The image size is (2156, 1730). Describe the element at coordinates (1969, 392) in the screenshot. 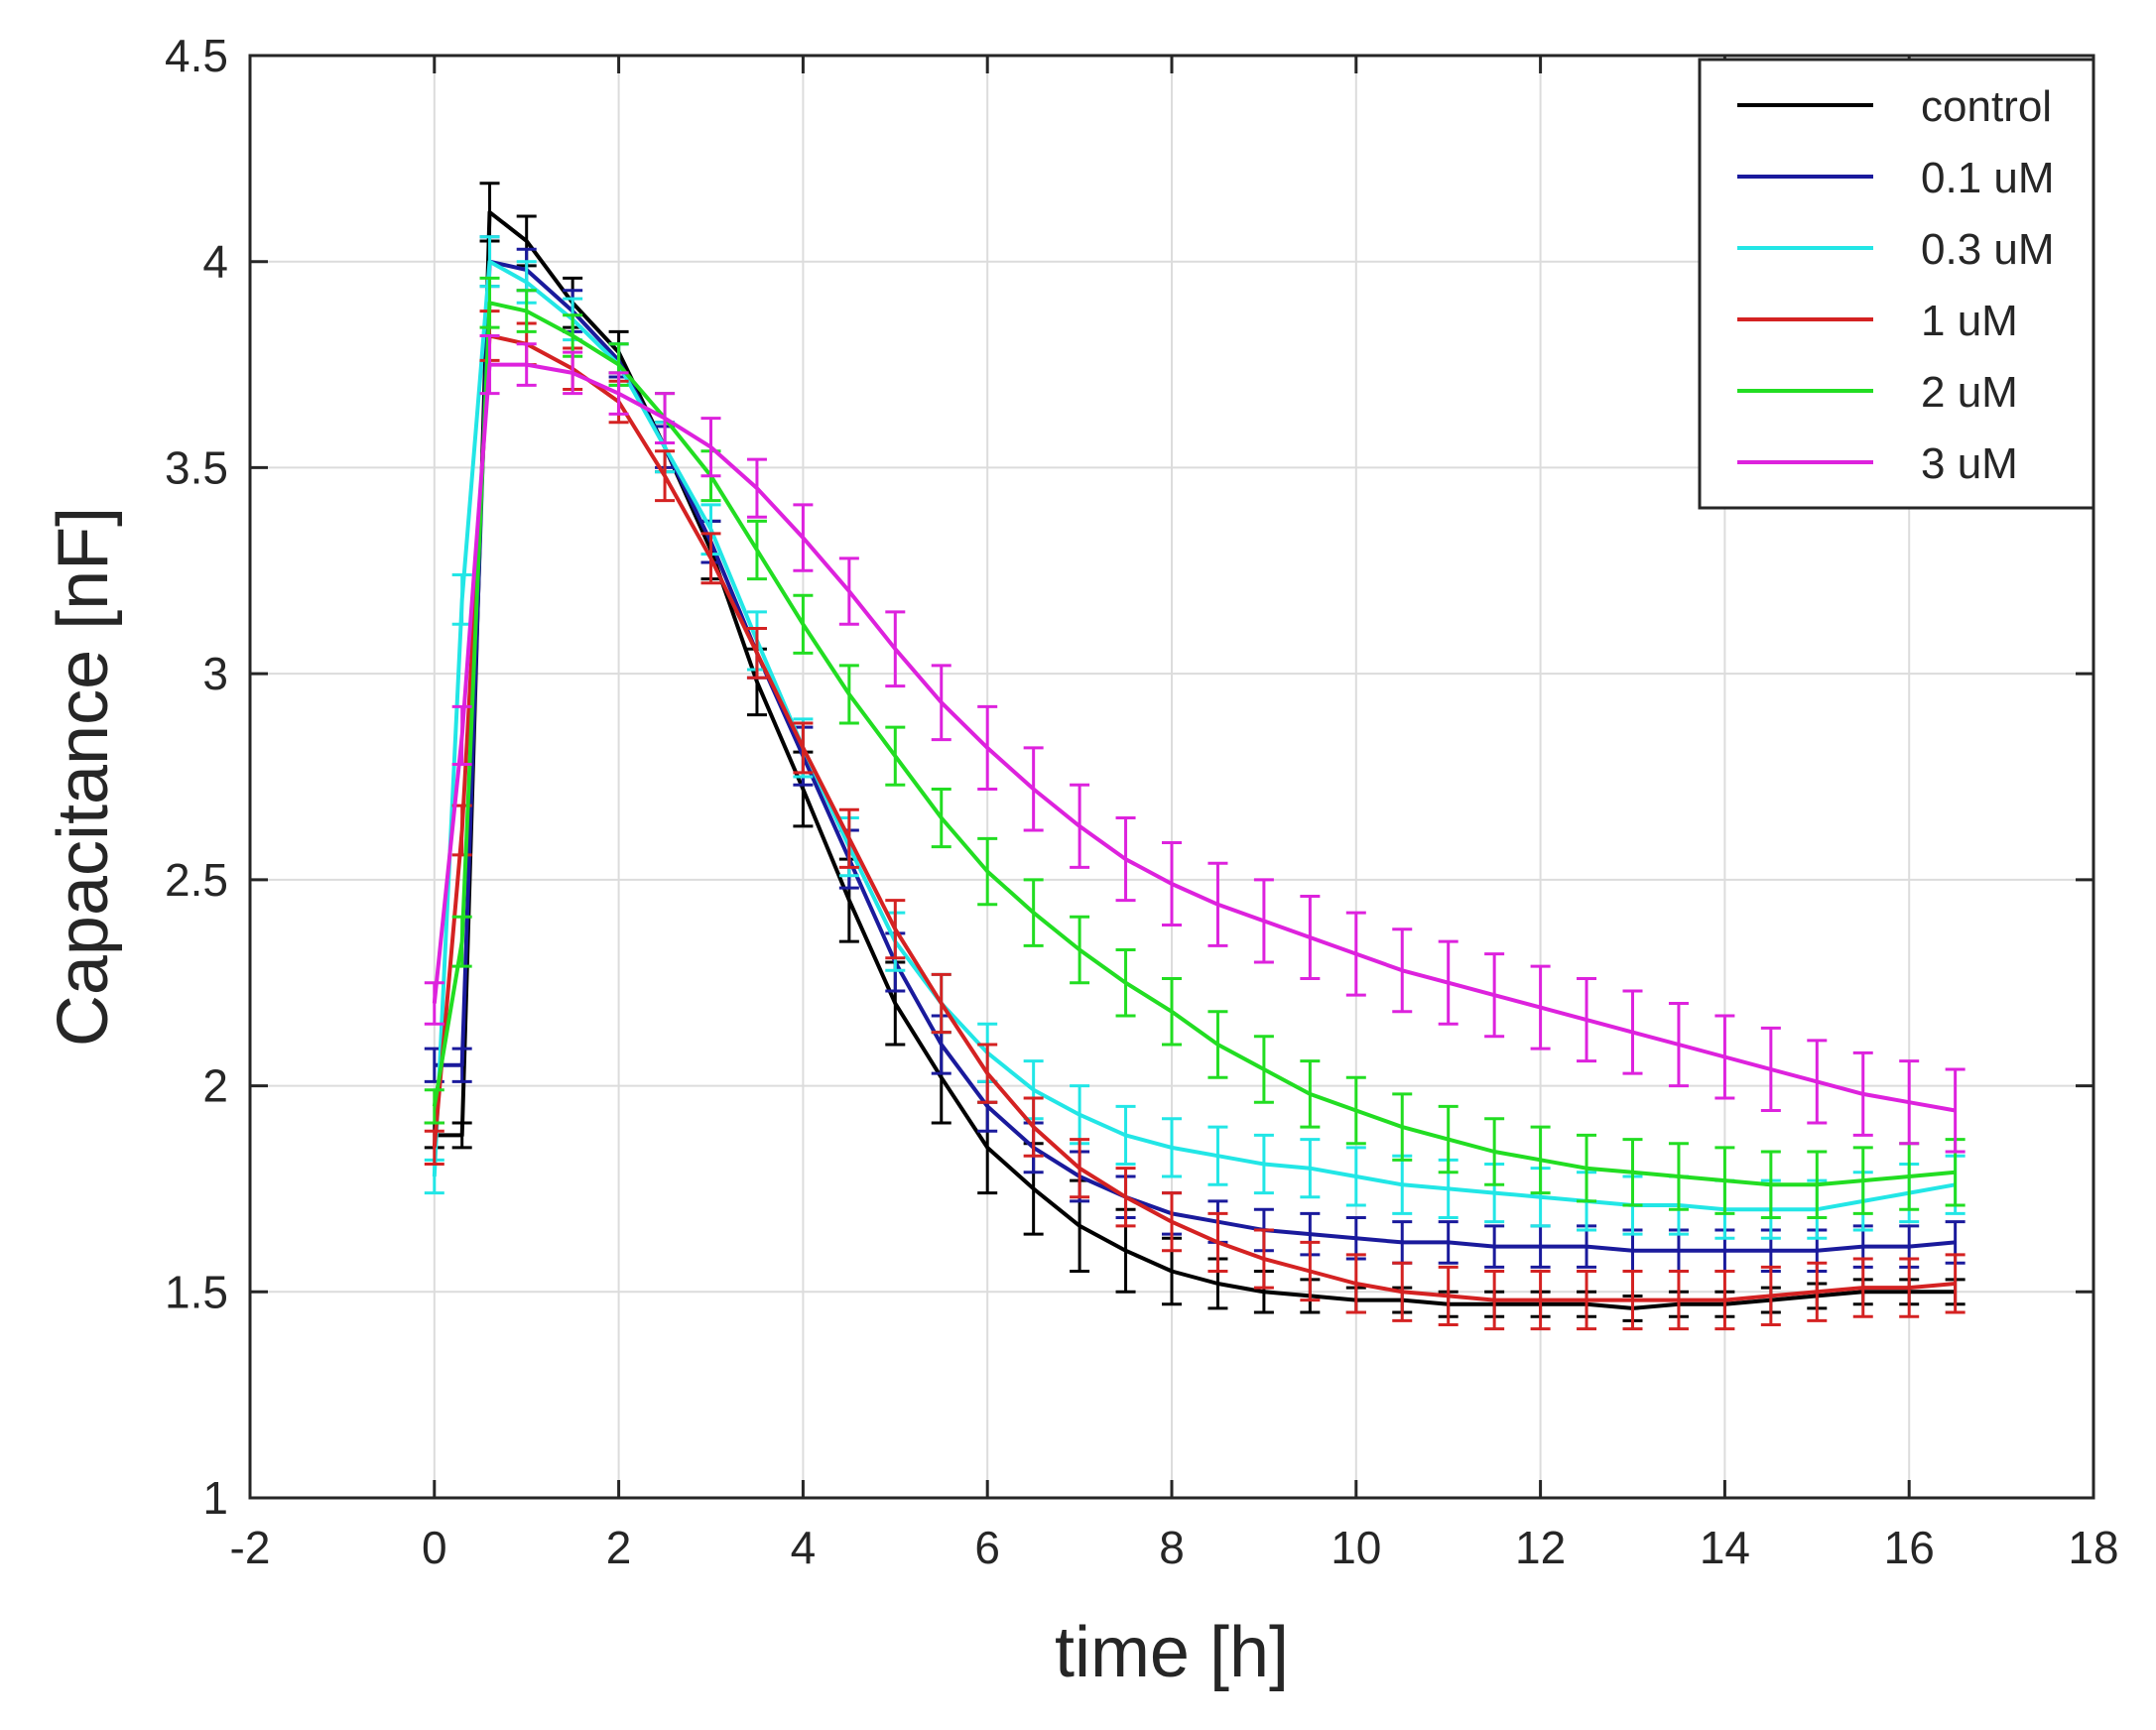

I see `legend-label: 2 uM` at that location.